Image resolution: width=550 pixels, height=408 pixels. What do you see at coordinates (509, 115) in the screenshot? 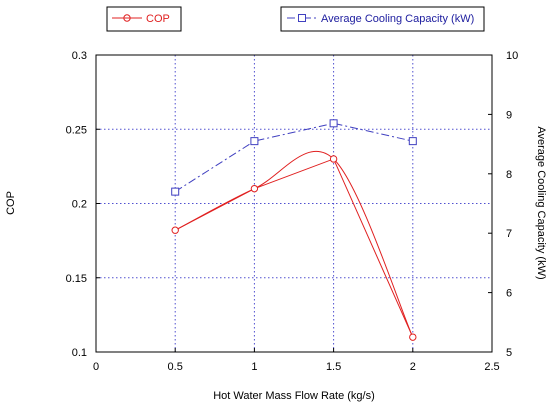
I see `y2-tick-label: 9` at bounding box center [509, 115].